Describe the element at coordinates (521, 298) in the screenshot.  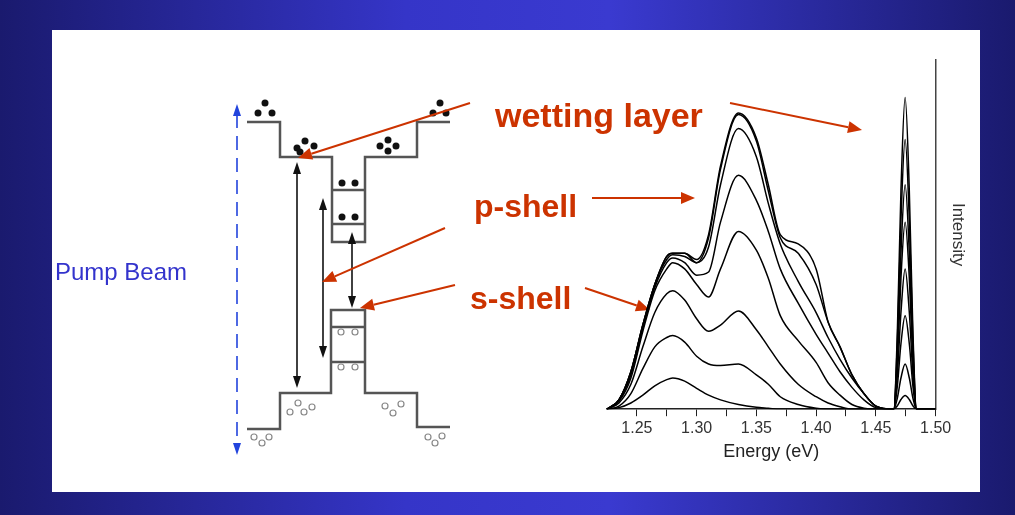
I see `text: s-shell` at that location.